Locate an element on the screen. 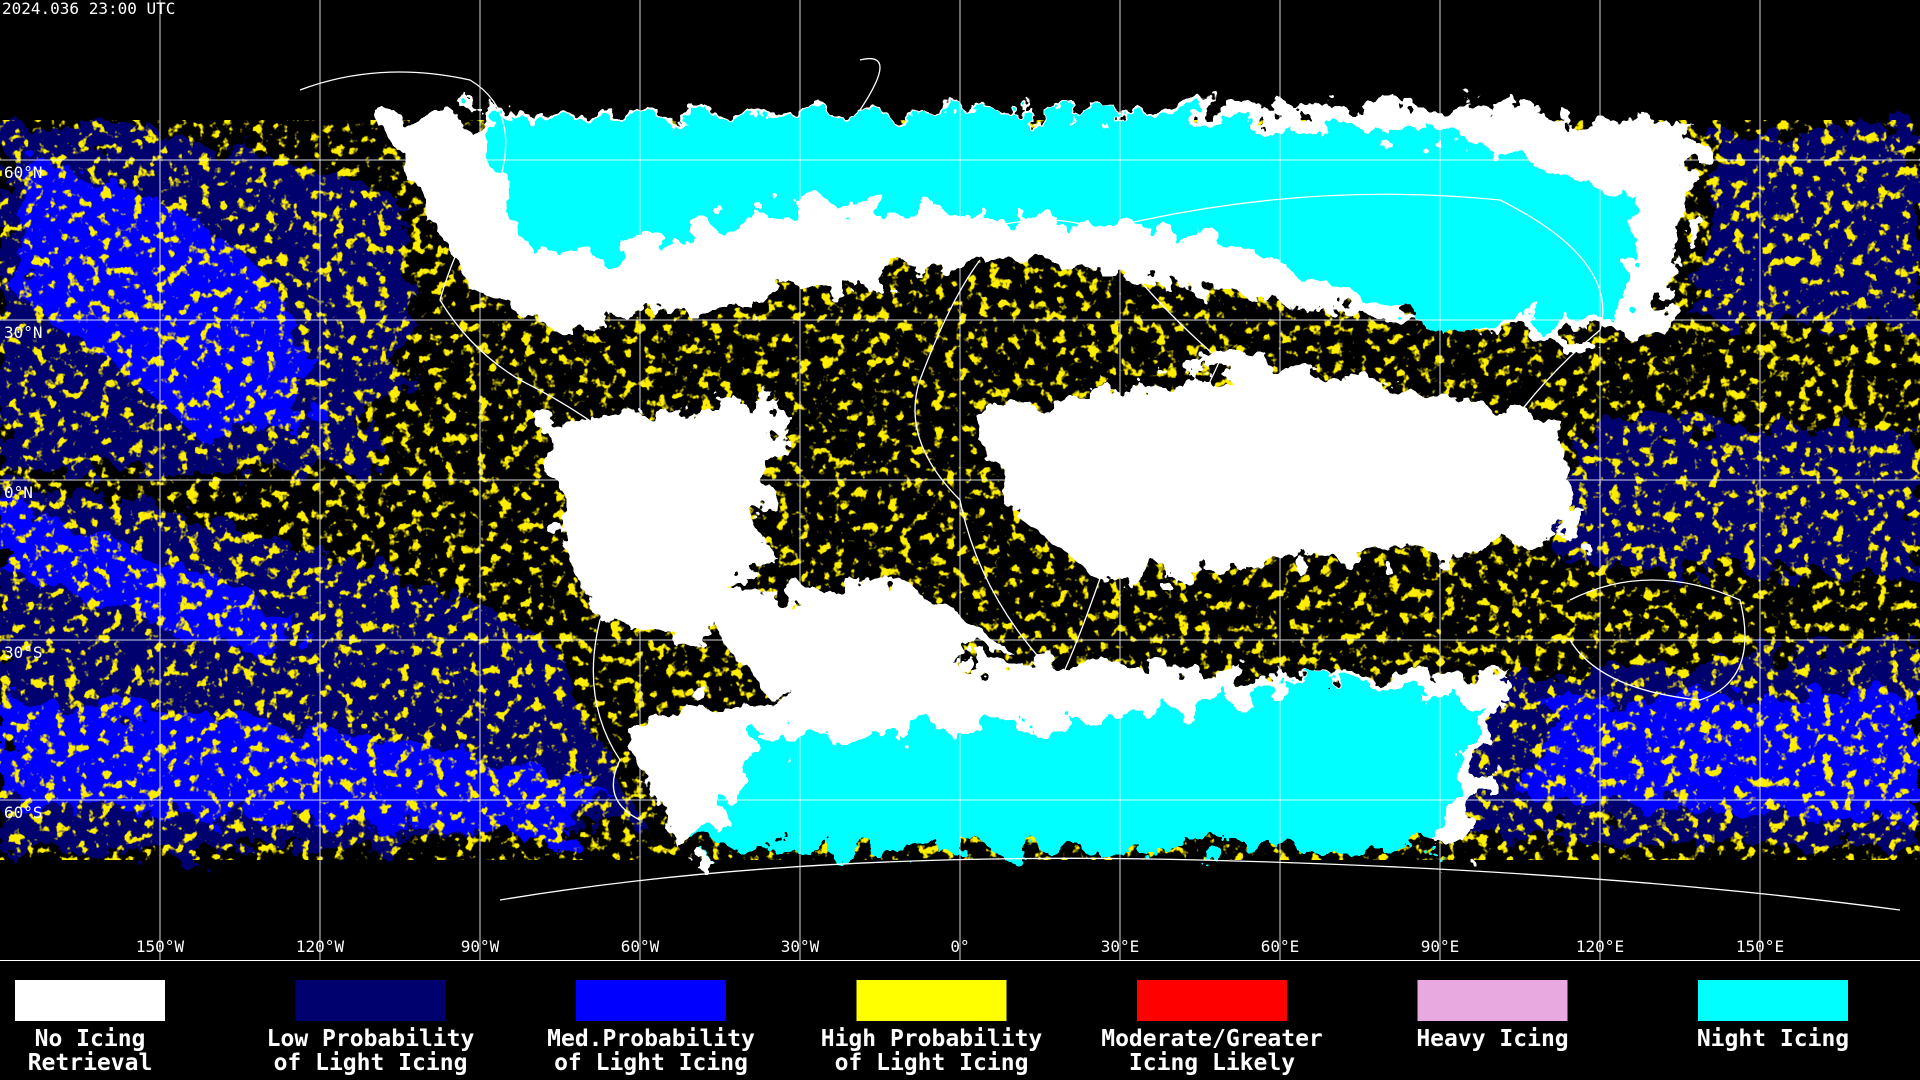 Image resolution: width=1920 pixels, height=1080 pixels. longitude-label: 30°W is located at coordinates (800, 946).